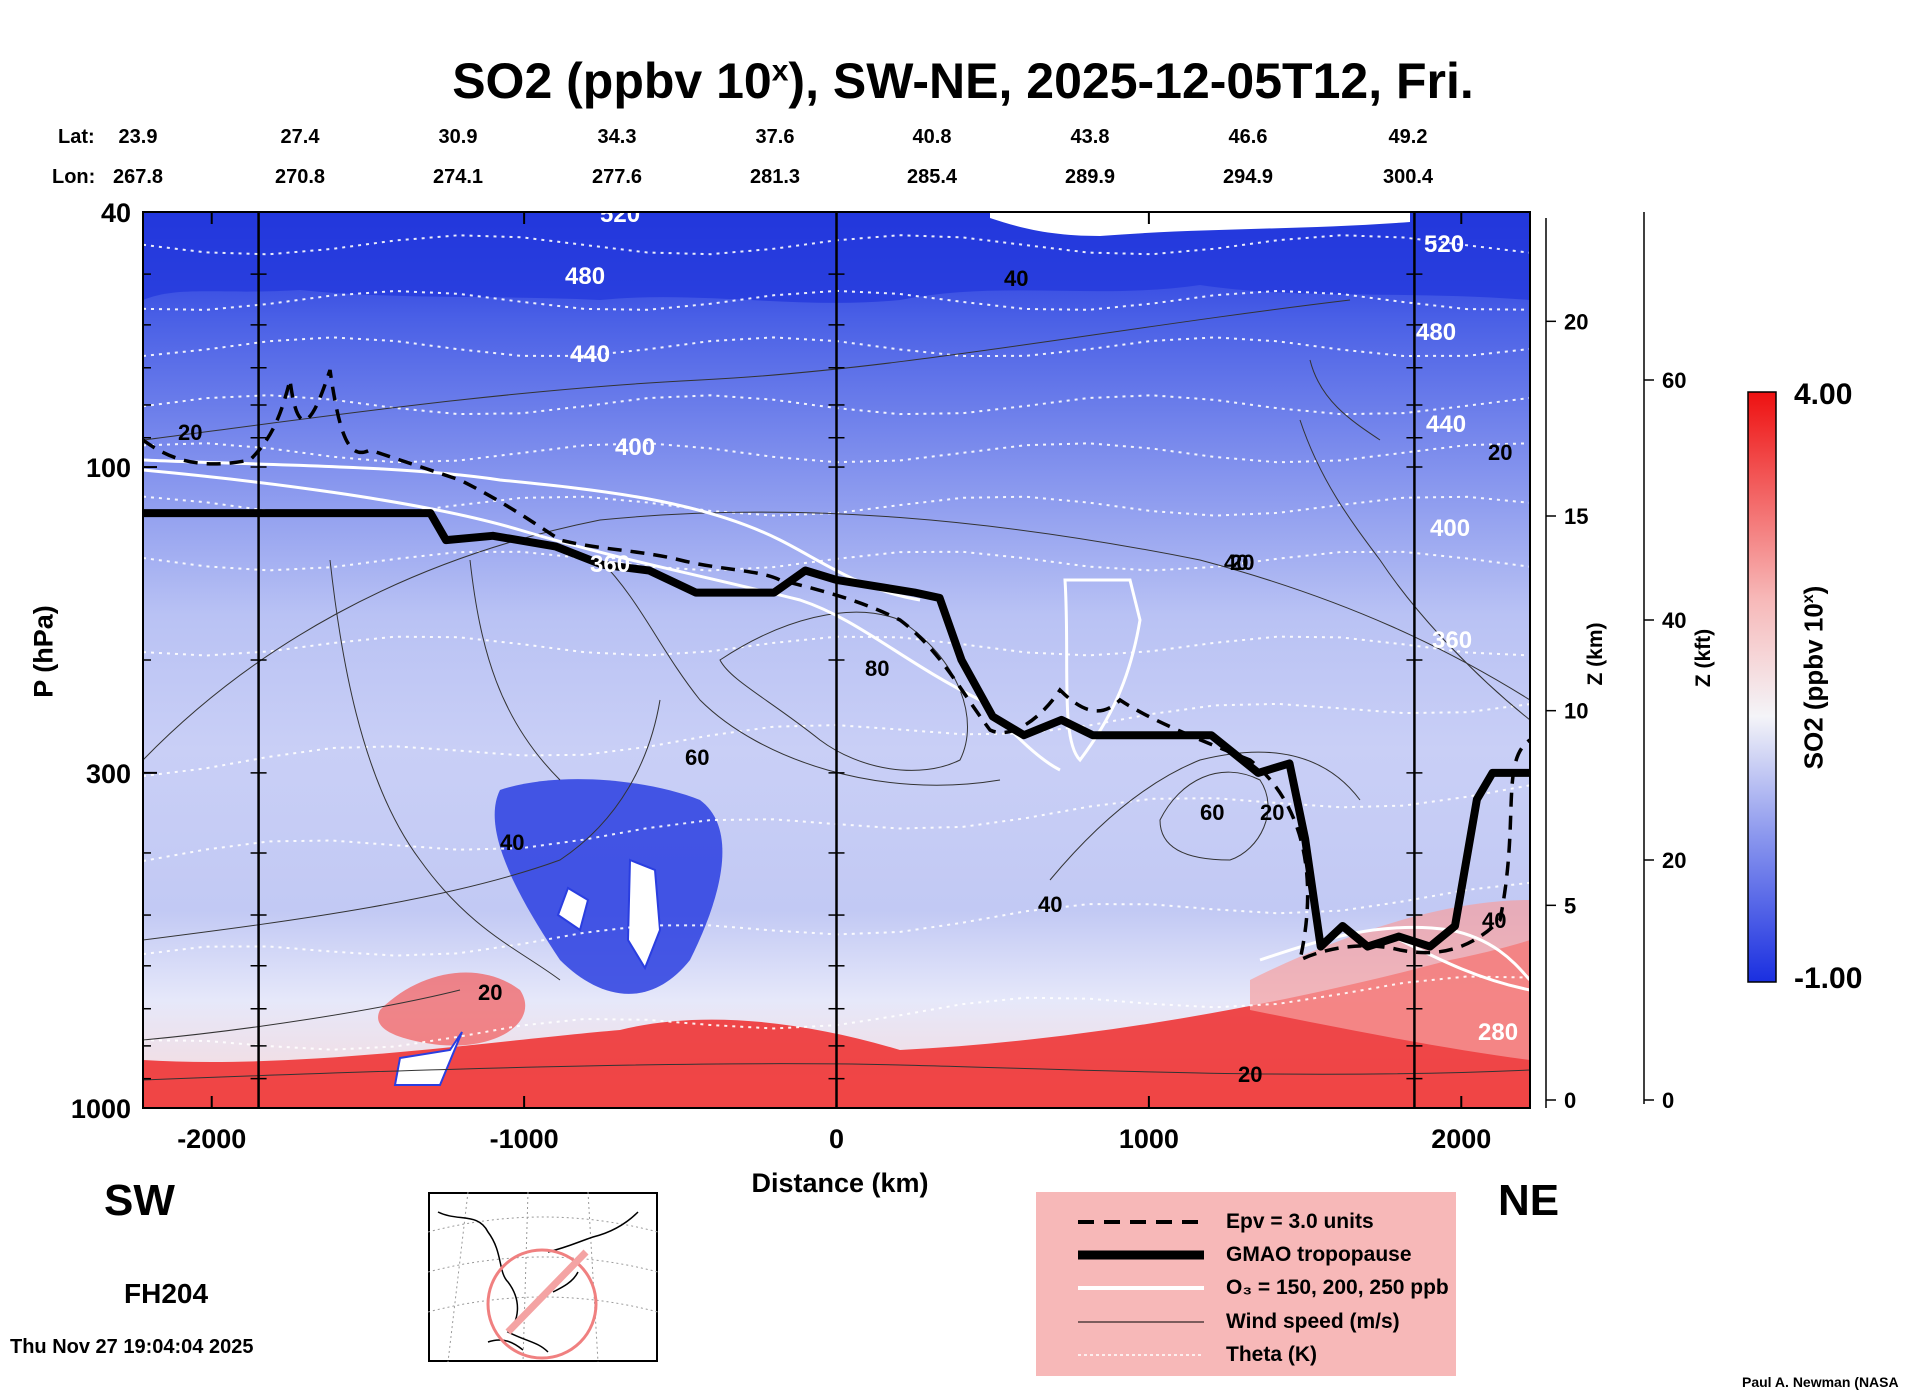 This screenshot has width=1926, height=1394. Describe the element at coordinates (1813, 686) in the screenshot. I see `colorbar-title-text: SO2 (ppbv 10` at that location.